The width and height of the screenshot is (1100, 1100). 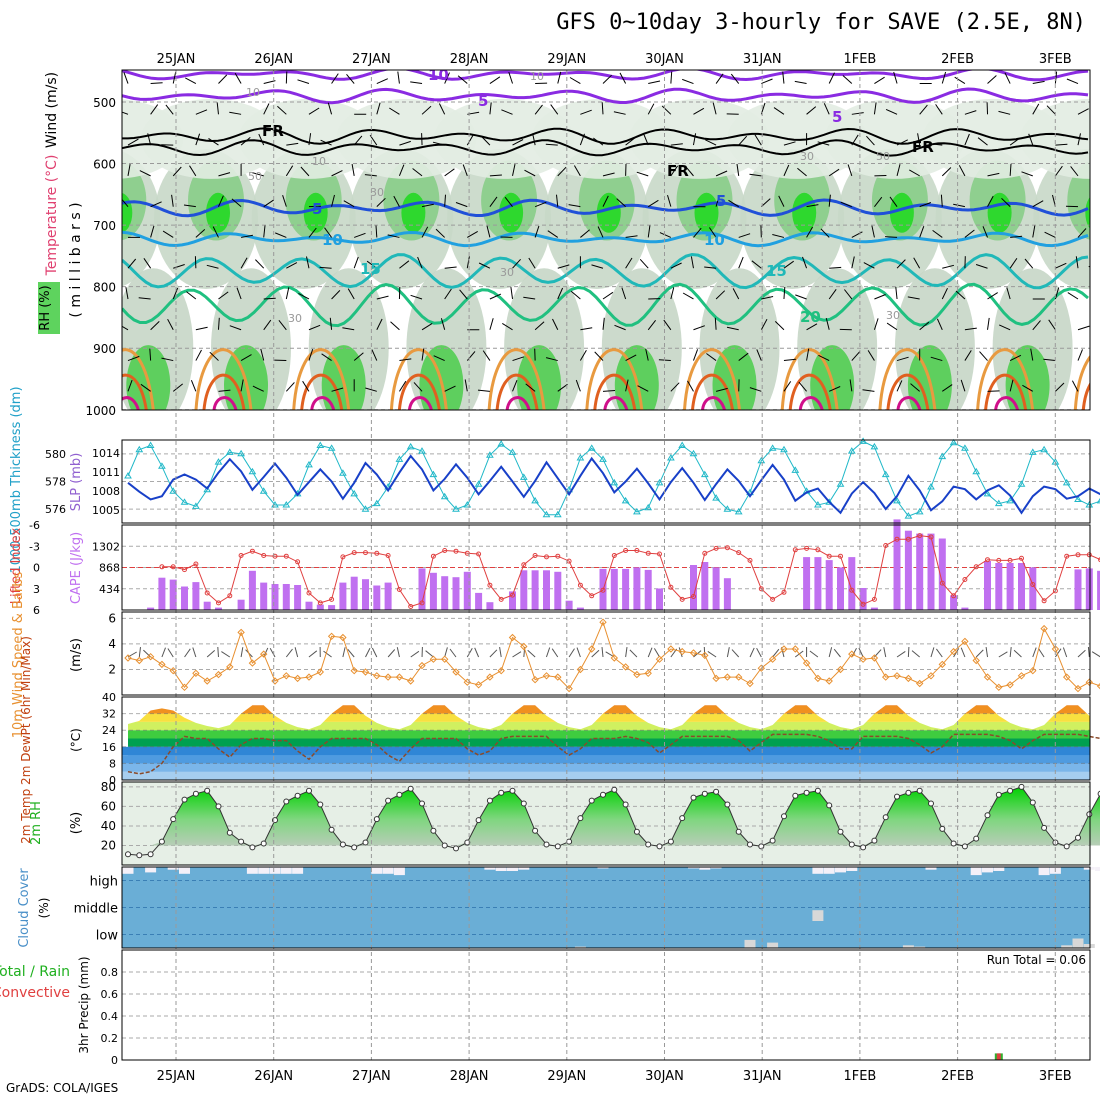 I want to click on cloud-bar, so click(x=1044, y=871).